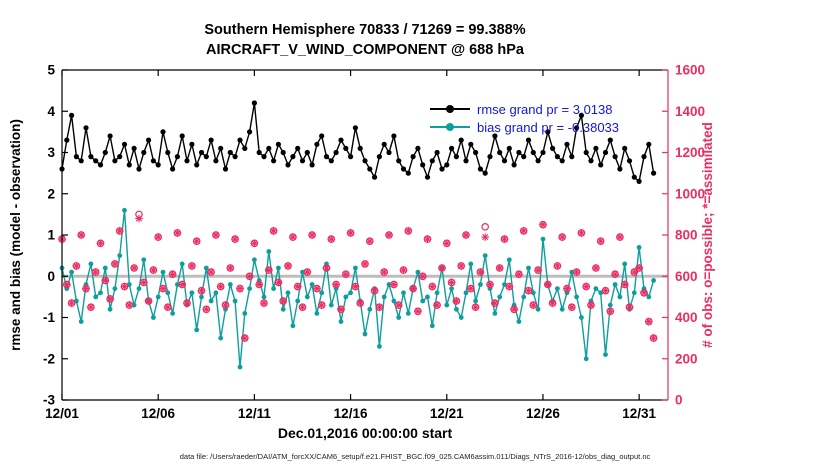  Describe the element at coordinates (365, 433) in the screenshot. I see `x-axis-label: Dec.01,2016 00:00:00 start` at that location.